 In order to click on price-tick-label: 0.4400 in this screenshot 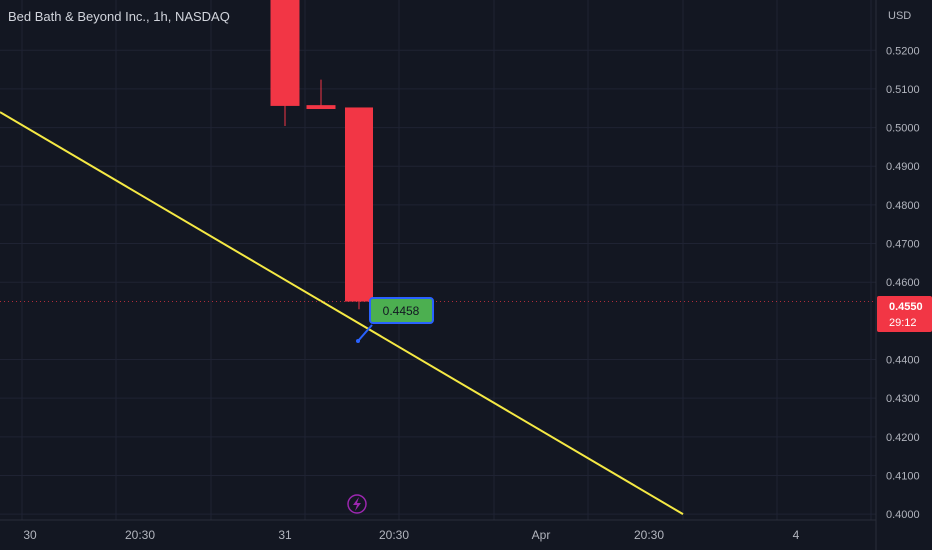, I will do `click(903, 361)`.